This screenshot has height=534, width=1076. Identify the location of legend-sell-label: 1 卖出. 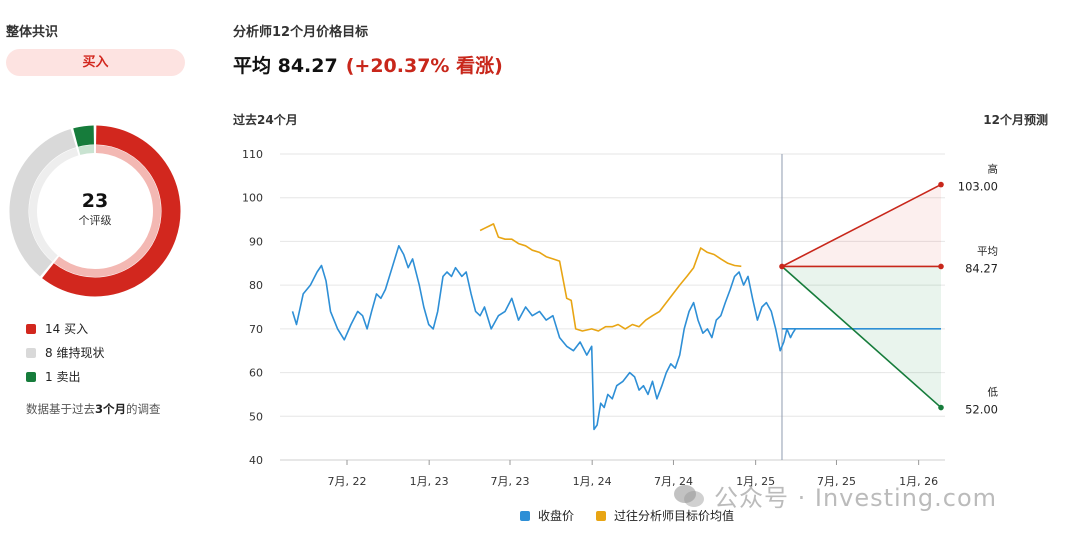
(63, 377).